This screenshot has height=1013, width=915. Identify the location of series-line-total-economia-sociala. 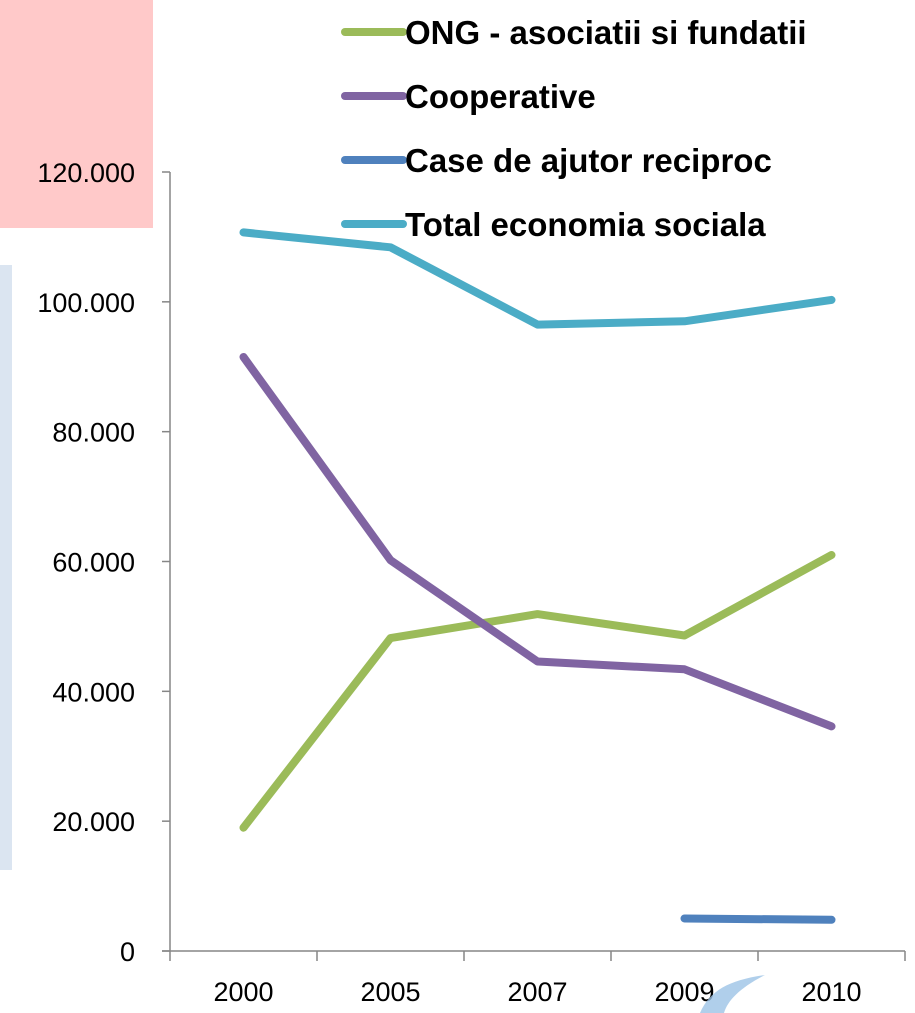
(537, 278).